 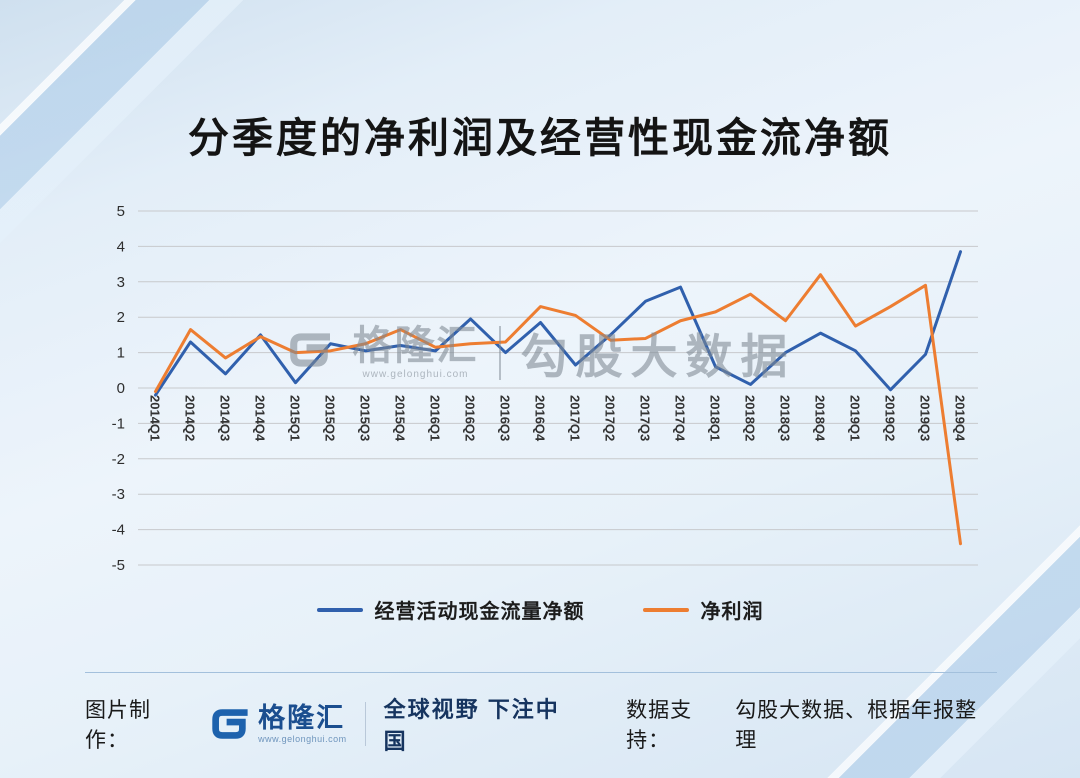 I want to click on svg-text: 2014Q3, so click(x=225, y=418).